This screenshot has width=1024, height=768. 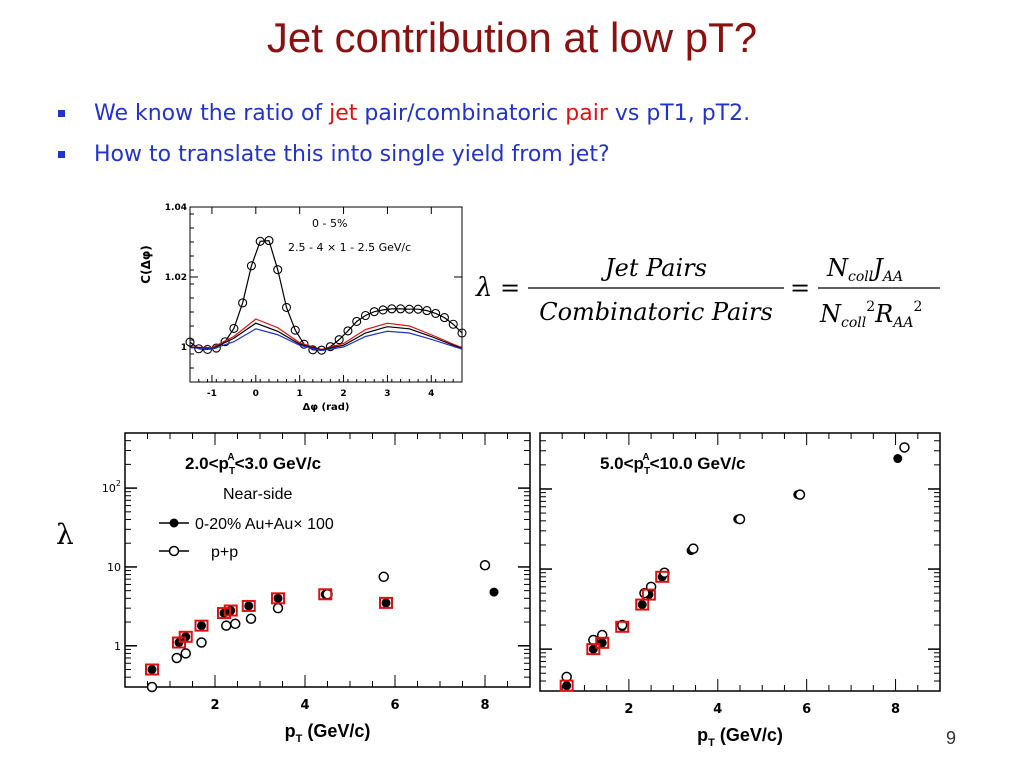 I want to click on chart-title: 5.0<pTA<10.0 GeV/c, so click(x=673, y=464).